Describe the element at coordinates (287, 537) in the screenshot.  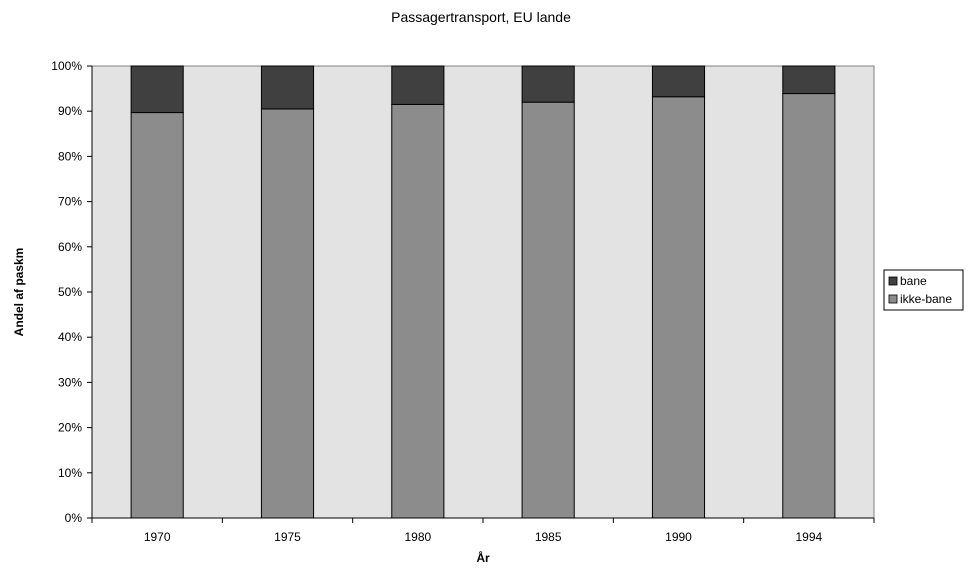
I see `x-tick-label-1975: 1975` at that location.